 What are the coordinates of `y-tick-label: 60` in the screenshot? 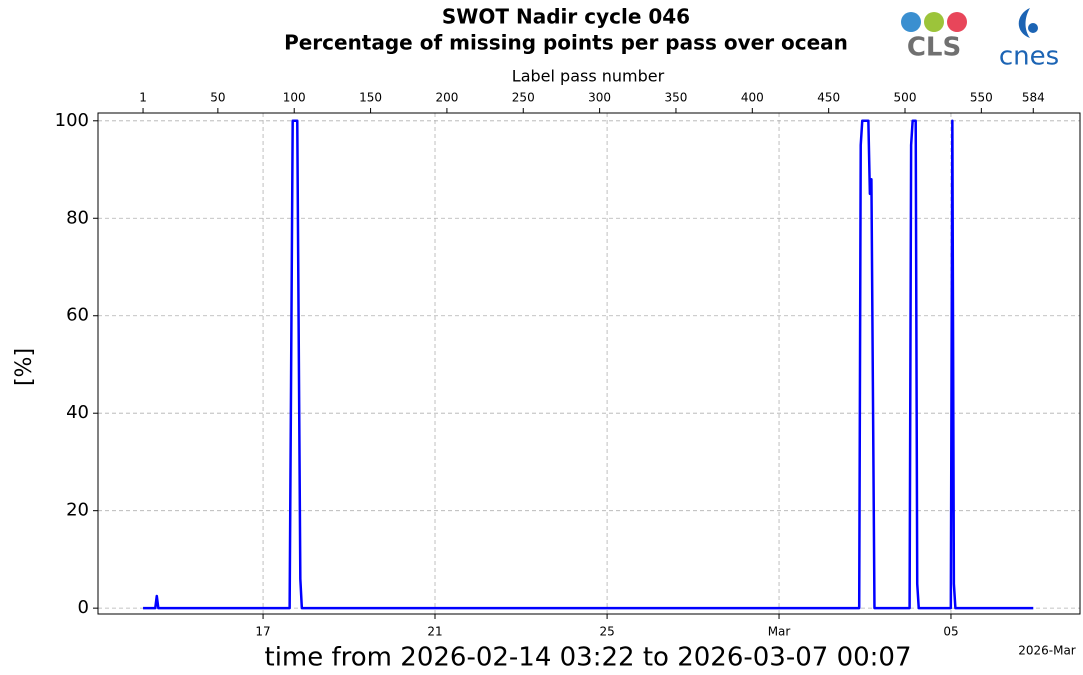 It's located at (77, 315).